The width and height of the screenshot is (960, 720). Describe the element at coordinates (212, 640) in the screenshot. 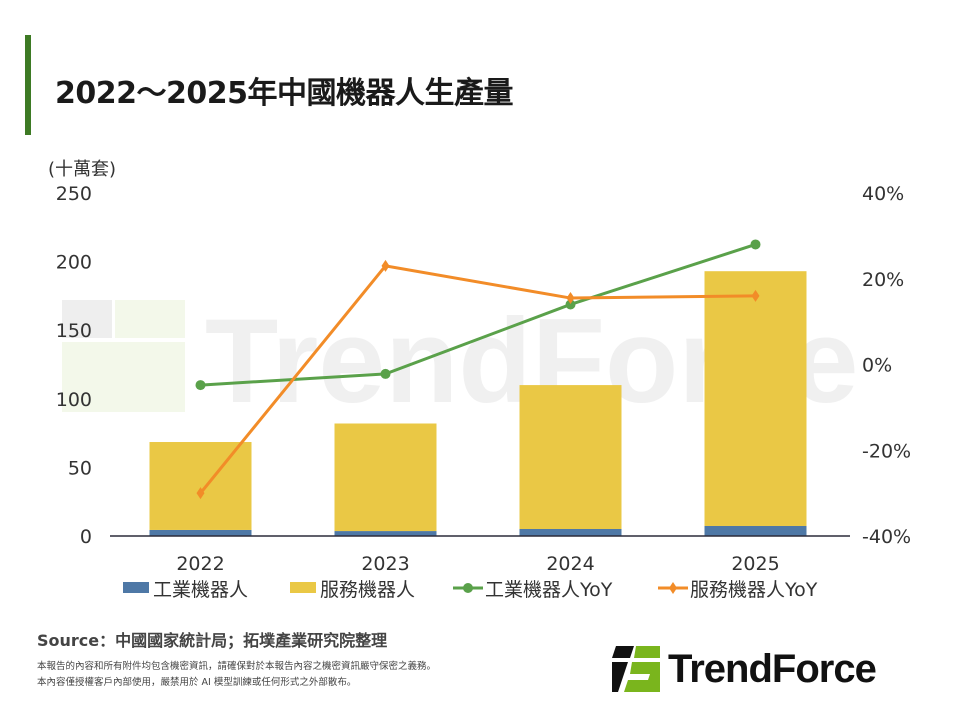

I see `source-note: Source：中國國家統計局；拓墣產業研究院整理` at that location.